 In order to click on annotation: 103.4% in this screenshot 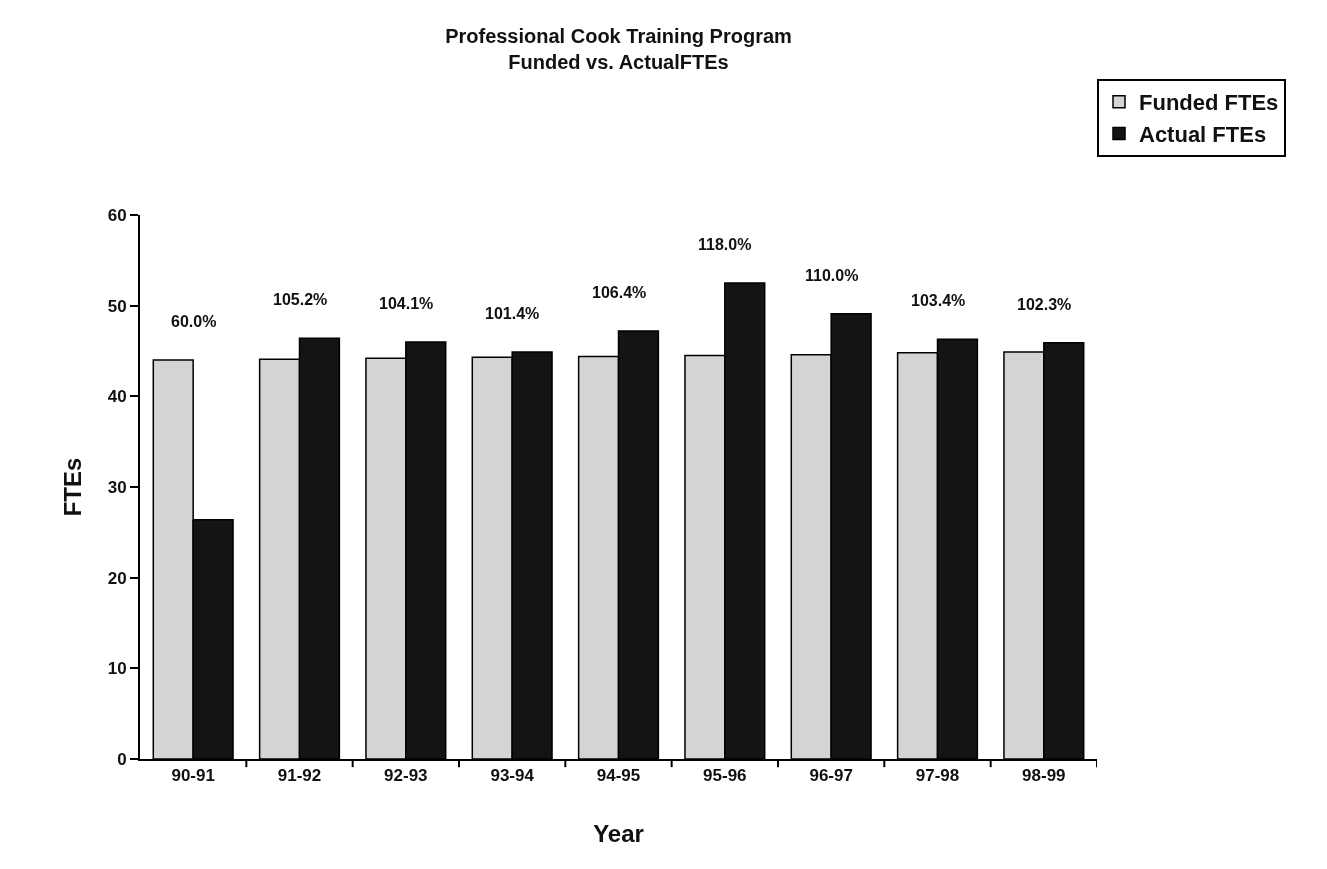, I will do `click(938, 300)`.